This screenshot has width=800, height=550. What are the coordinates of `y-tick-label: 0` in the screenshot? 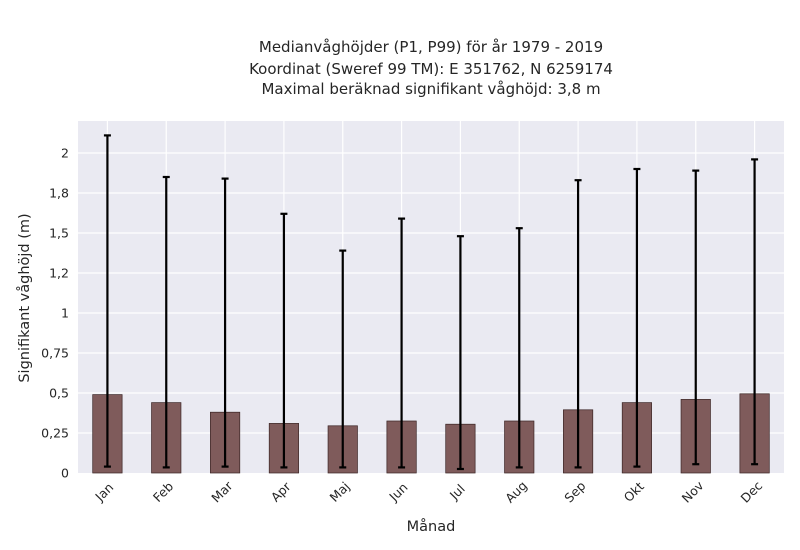 It's located at (65, 473).